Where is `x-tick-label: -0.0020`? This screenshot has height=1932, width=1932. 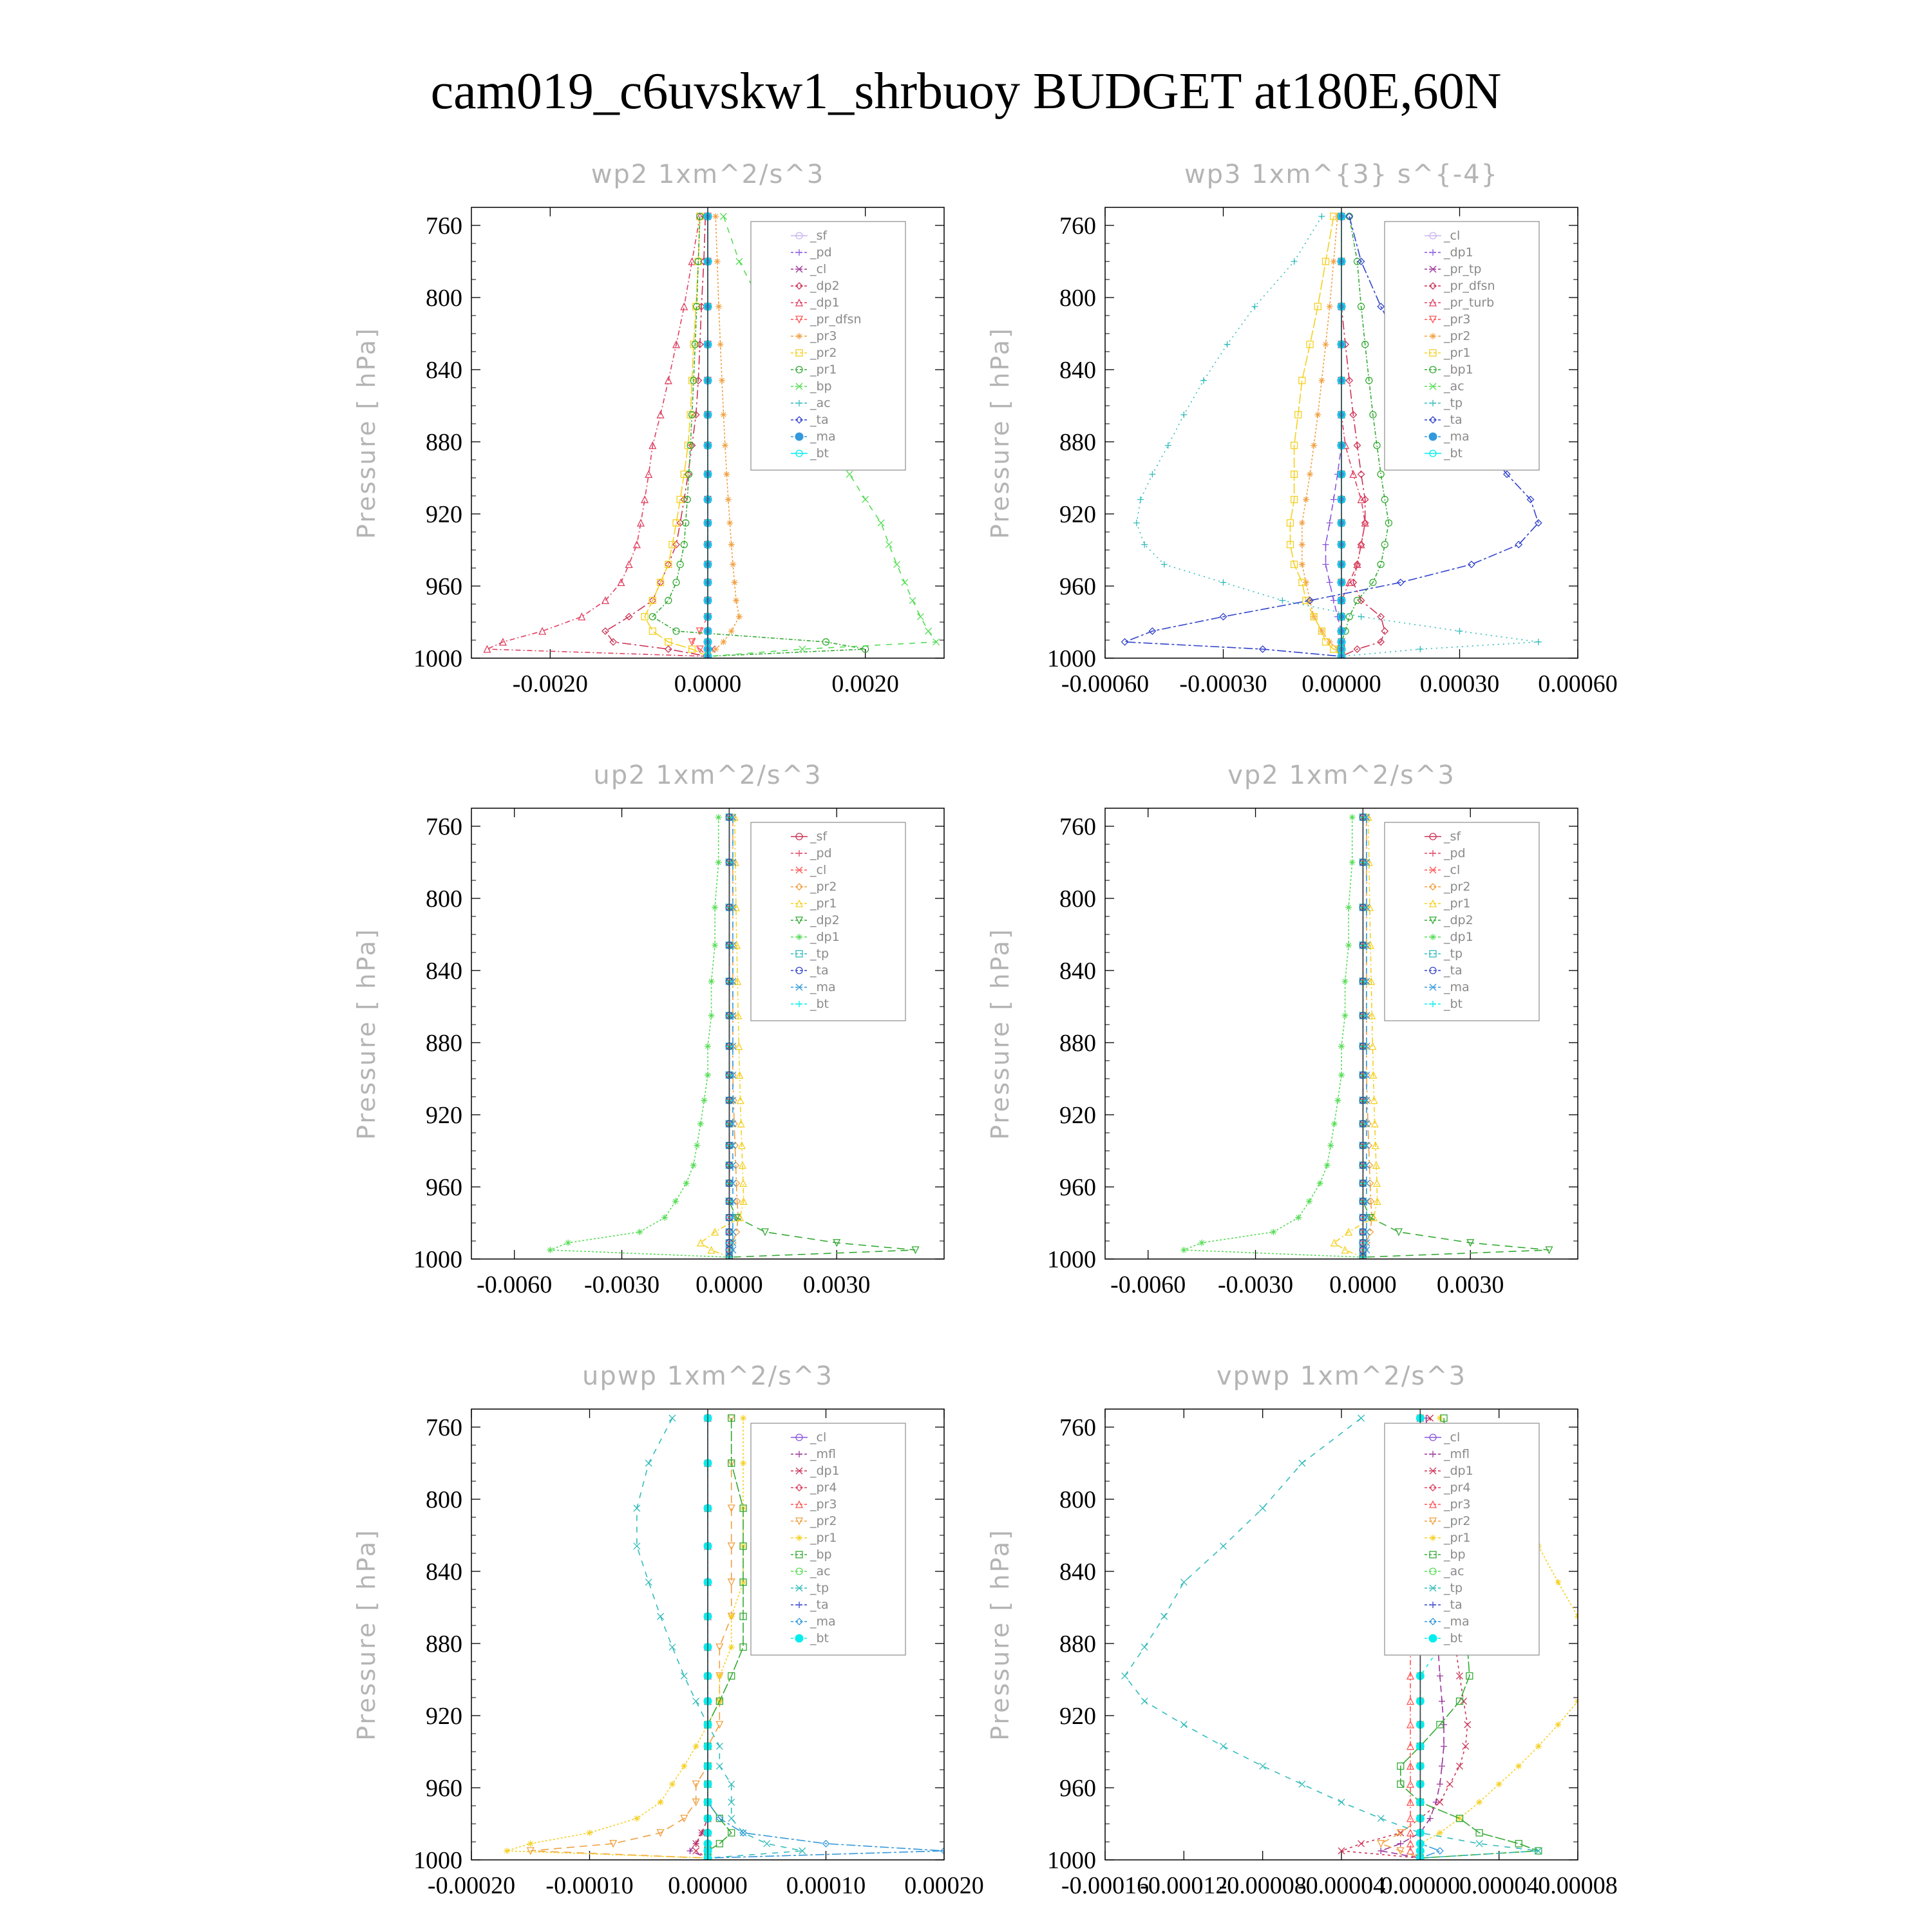 x-tick-label: -0.0020 is located at coordinates (550, 684).